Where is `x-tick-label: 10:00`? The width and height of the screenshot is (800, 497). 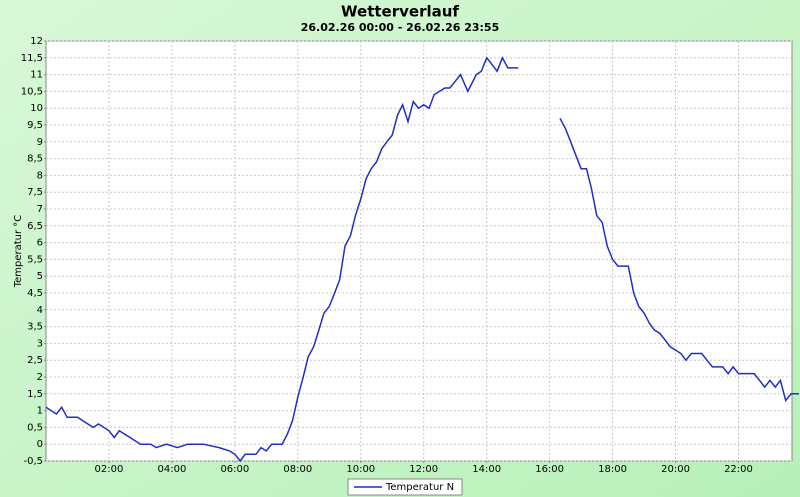 x-tick-label: 10:00 is located at coordinates (360, 469).